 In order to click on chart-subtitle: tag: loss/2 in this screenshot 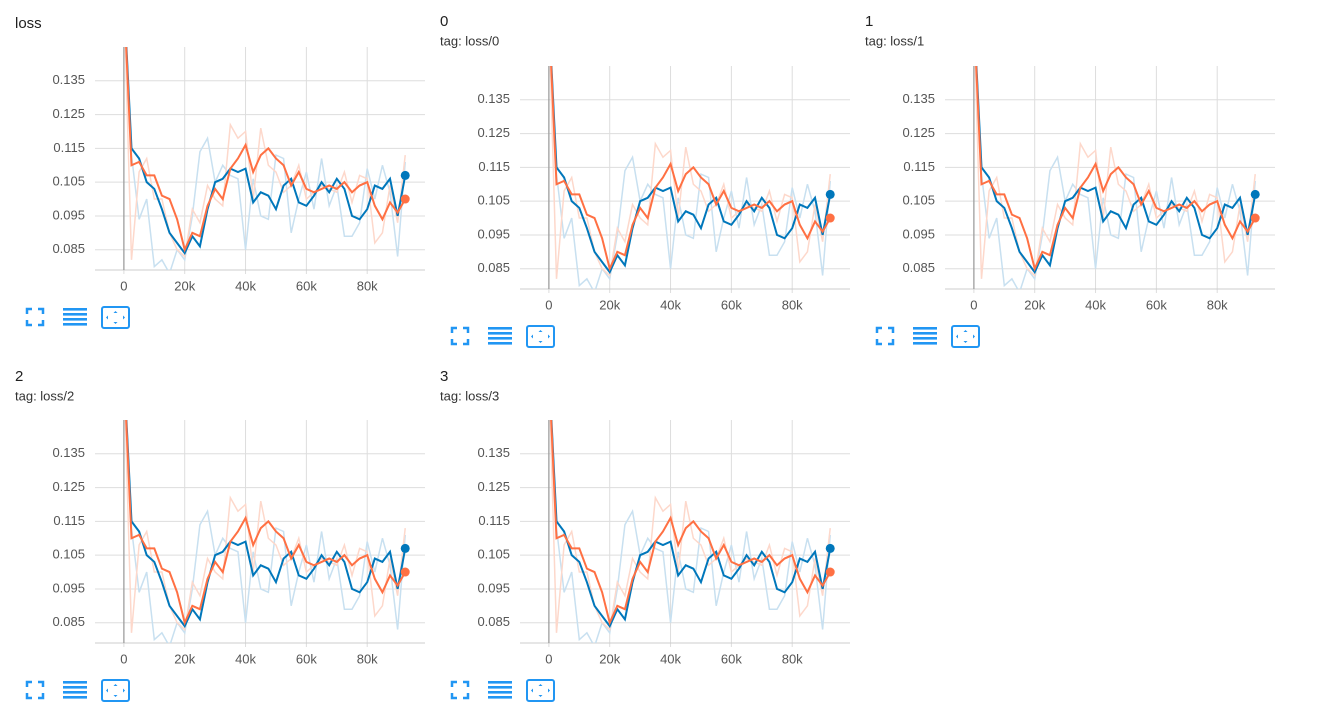, I will do `click(44, 395)`.